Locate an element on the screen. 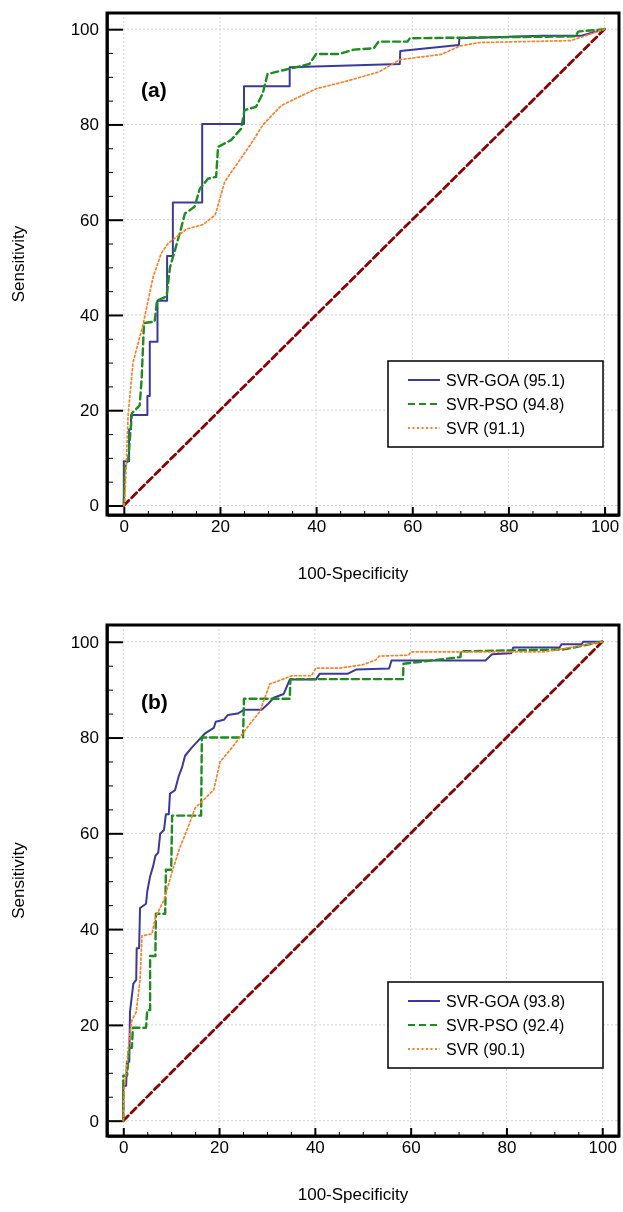 The width and height of the screenshot is (623, 1212). legend-label: SVR-PSO (92.4) is located at coordinates (505, 1025).